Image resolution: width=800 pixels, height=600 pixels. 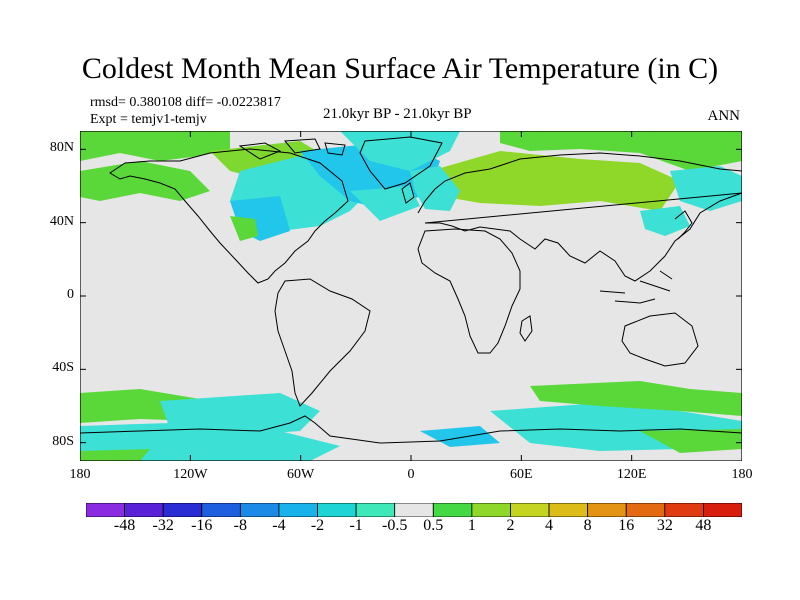 I want to click on lon-tick-label: 60E, so click(x=521, y=474).